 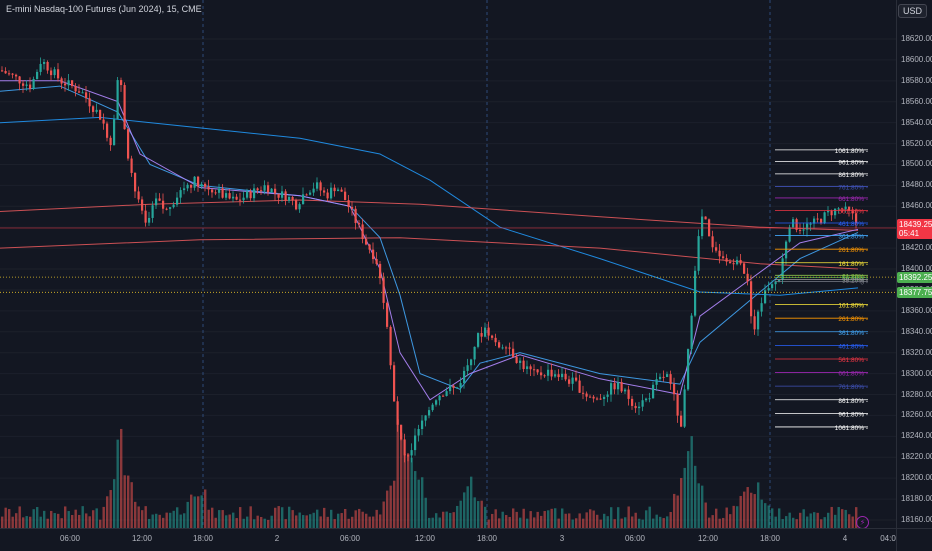 I want to click on price-tick: 18560.00, so click(x=916, y=101).